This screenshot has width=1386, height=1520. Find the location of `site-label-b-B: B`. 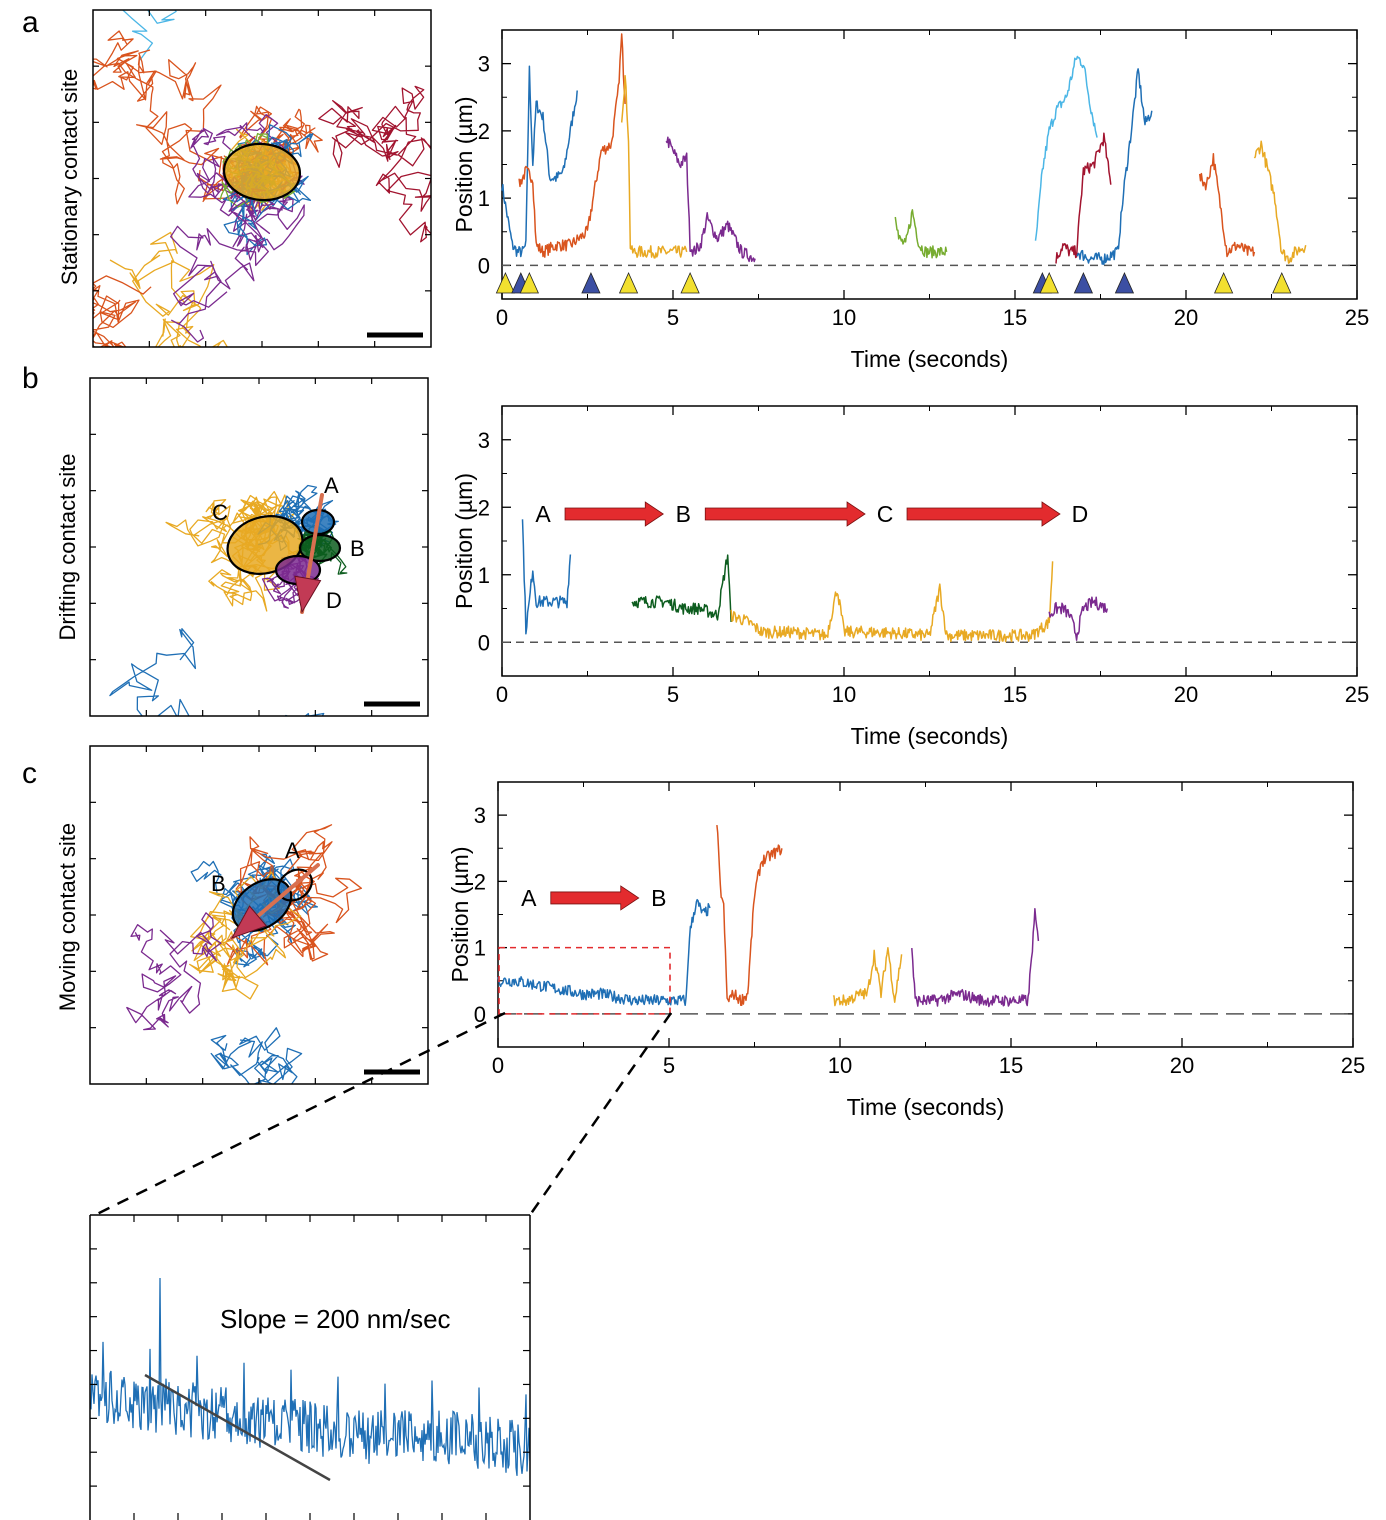

site-label-b-B: B is located at coordinates (357, 548).